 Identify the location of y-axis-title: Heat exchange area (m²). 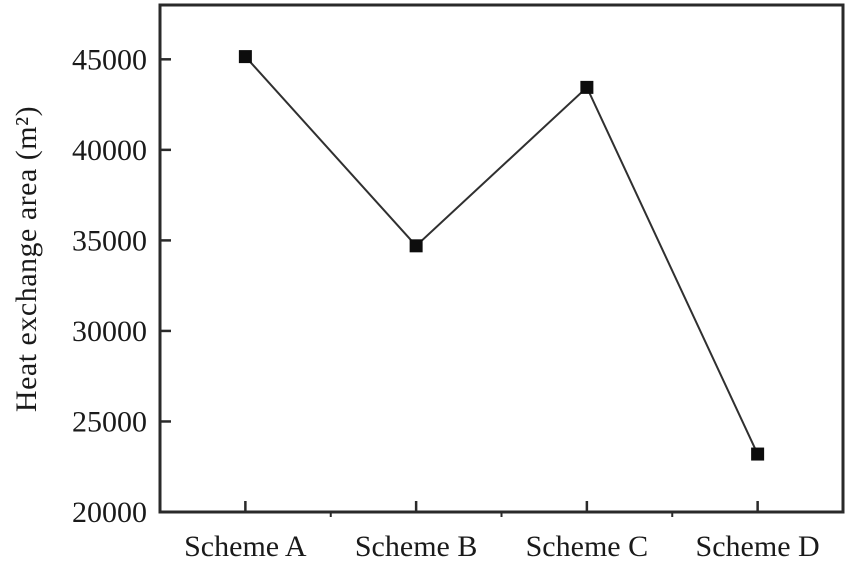
(26, 259).